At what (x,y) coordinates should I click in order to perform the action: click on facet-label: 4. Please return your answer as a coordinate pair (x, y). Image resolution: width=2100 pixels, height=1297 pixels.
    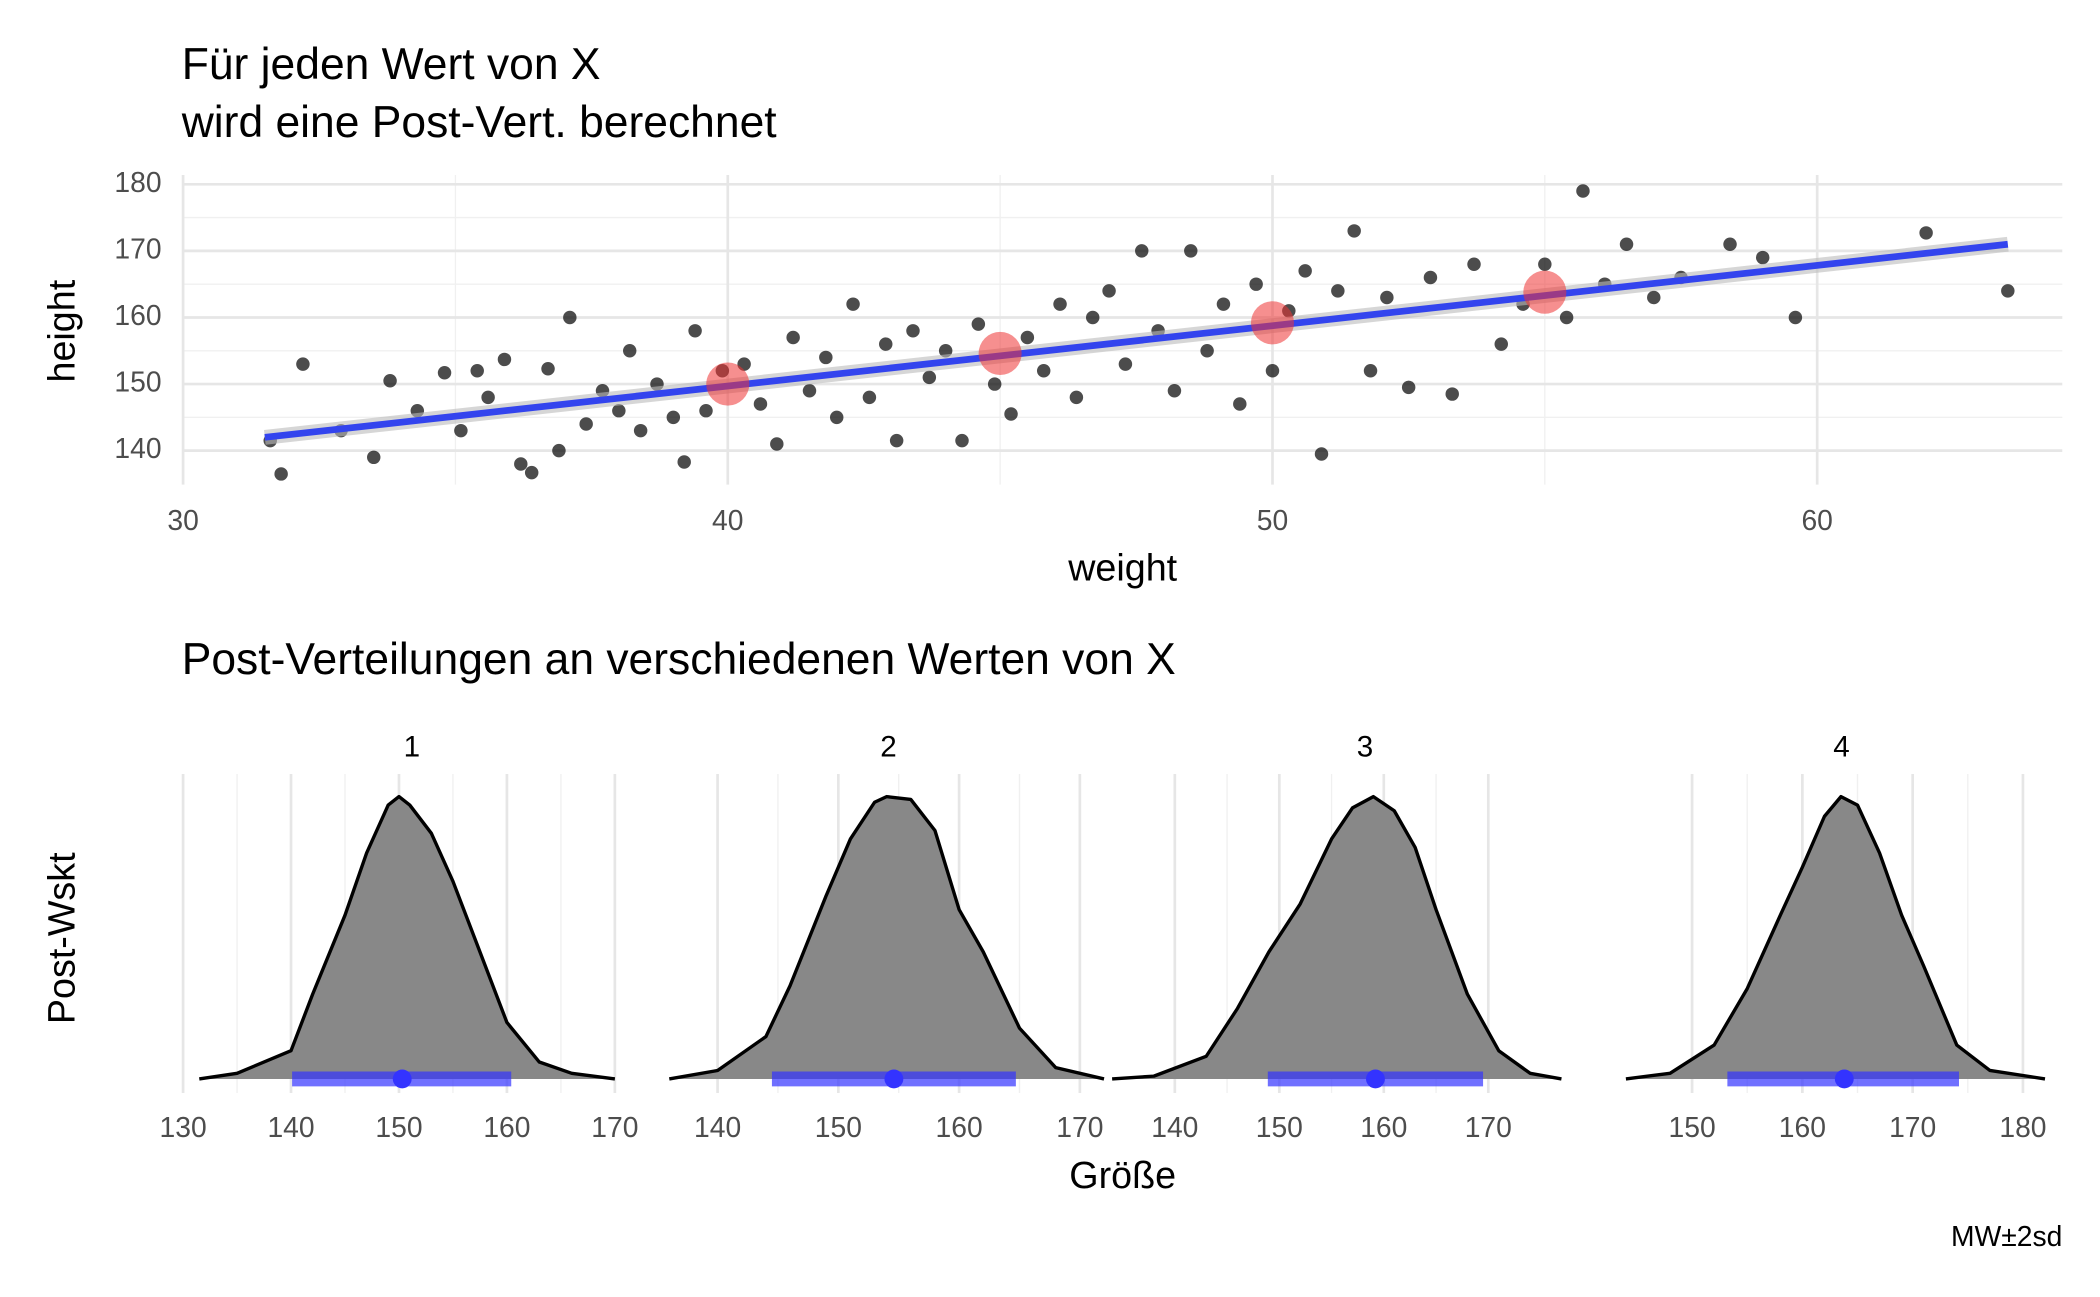
    Looking at the image, I should click on (1841, 746).